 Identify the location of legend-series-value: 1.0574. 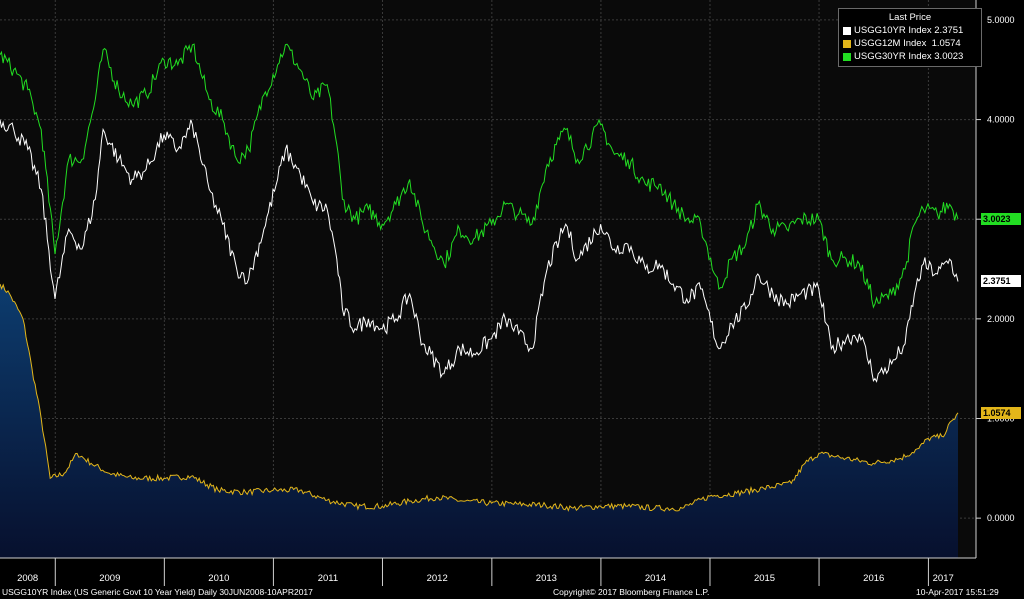
(946, 43).